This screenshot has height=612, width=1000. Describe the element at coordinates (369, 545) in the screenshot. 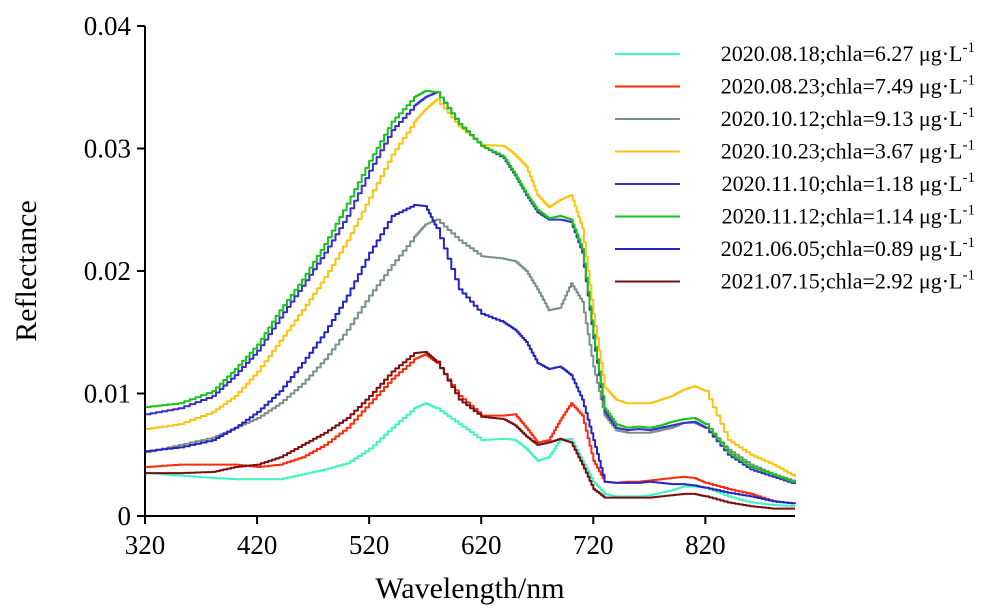

I see `x-tick-label: 520` at that location.